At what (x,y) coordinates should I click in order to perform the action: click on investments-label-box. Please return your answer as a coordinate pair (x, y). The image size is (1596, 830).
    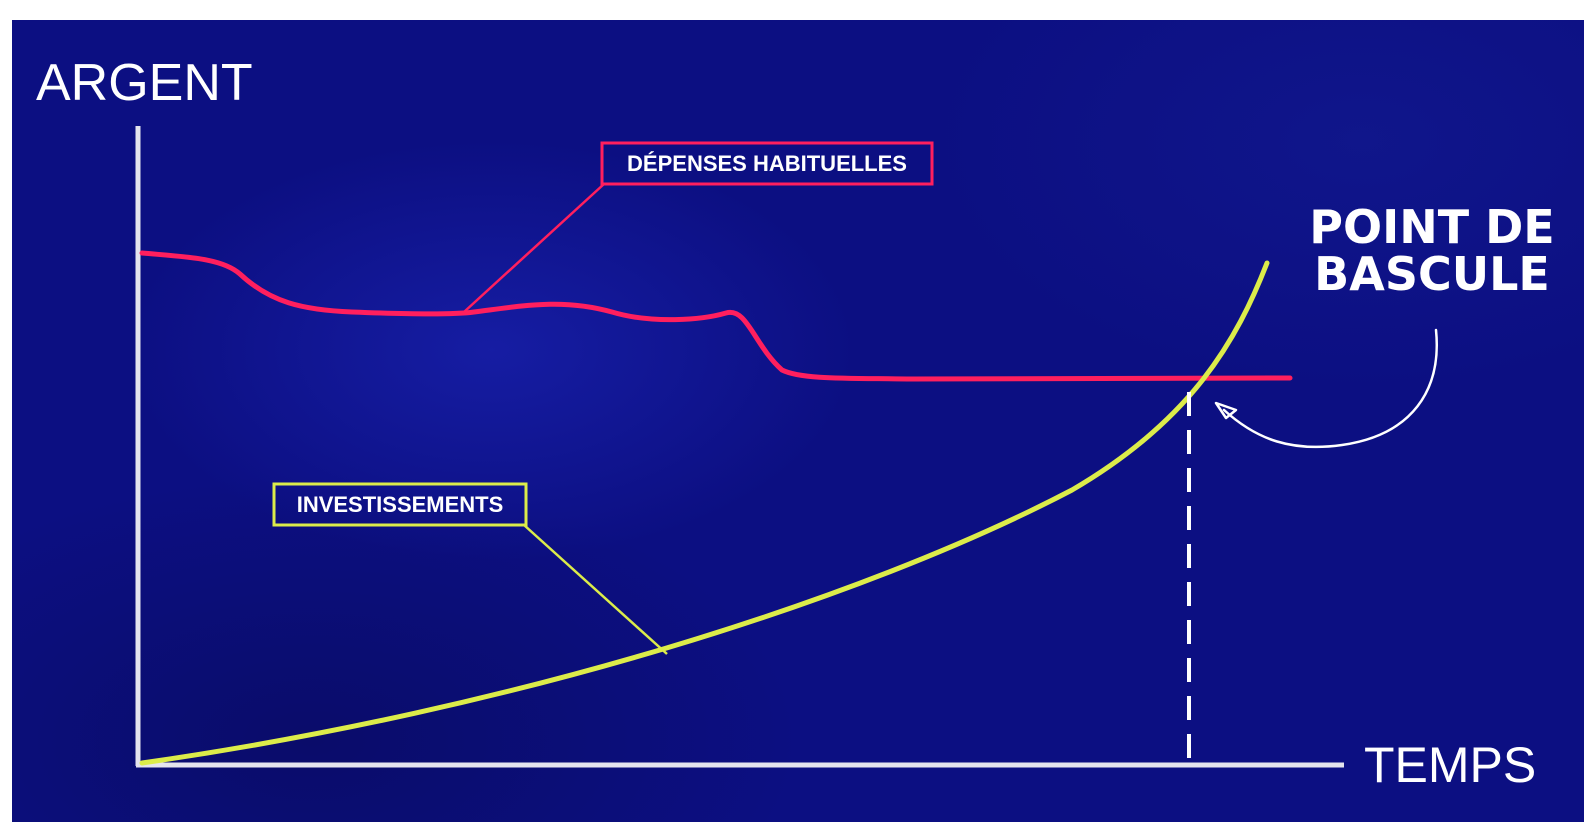
    Looking at the image, I should click on (400, 504).